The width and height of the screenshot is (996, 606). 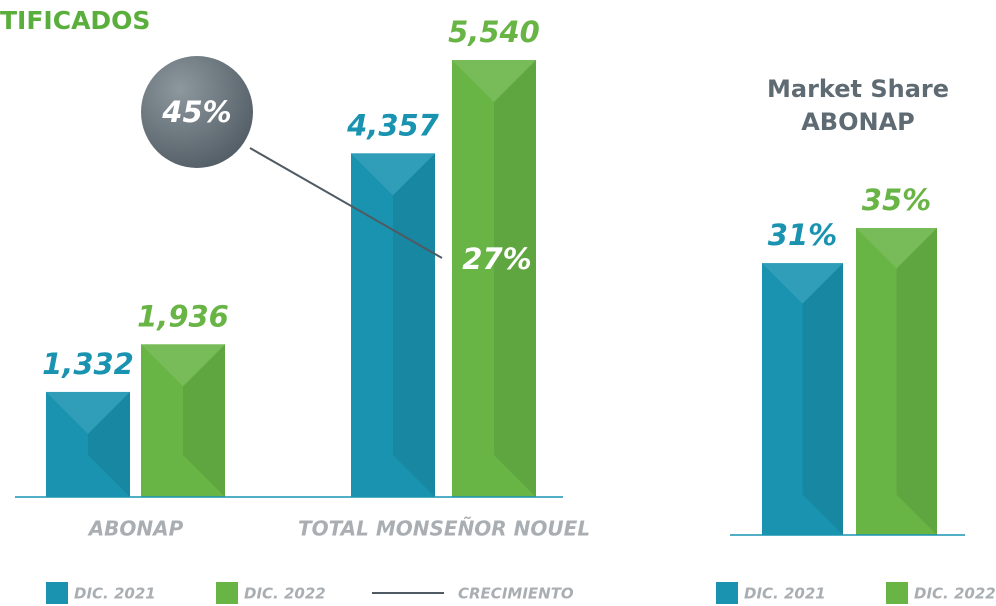 I want to click on value-label: 31%, so click(x=802, y=235).